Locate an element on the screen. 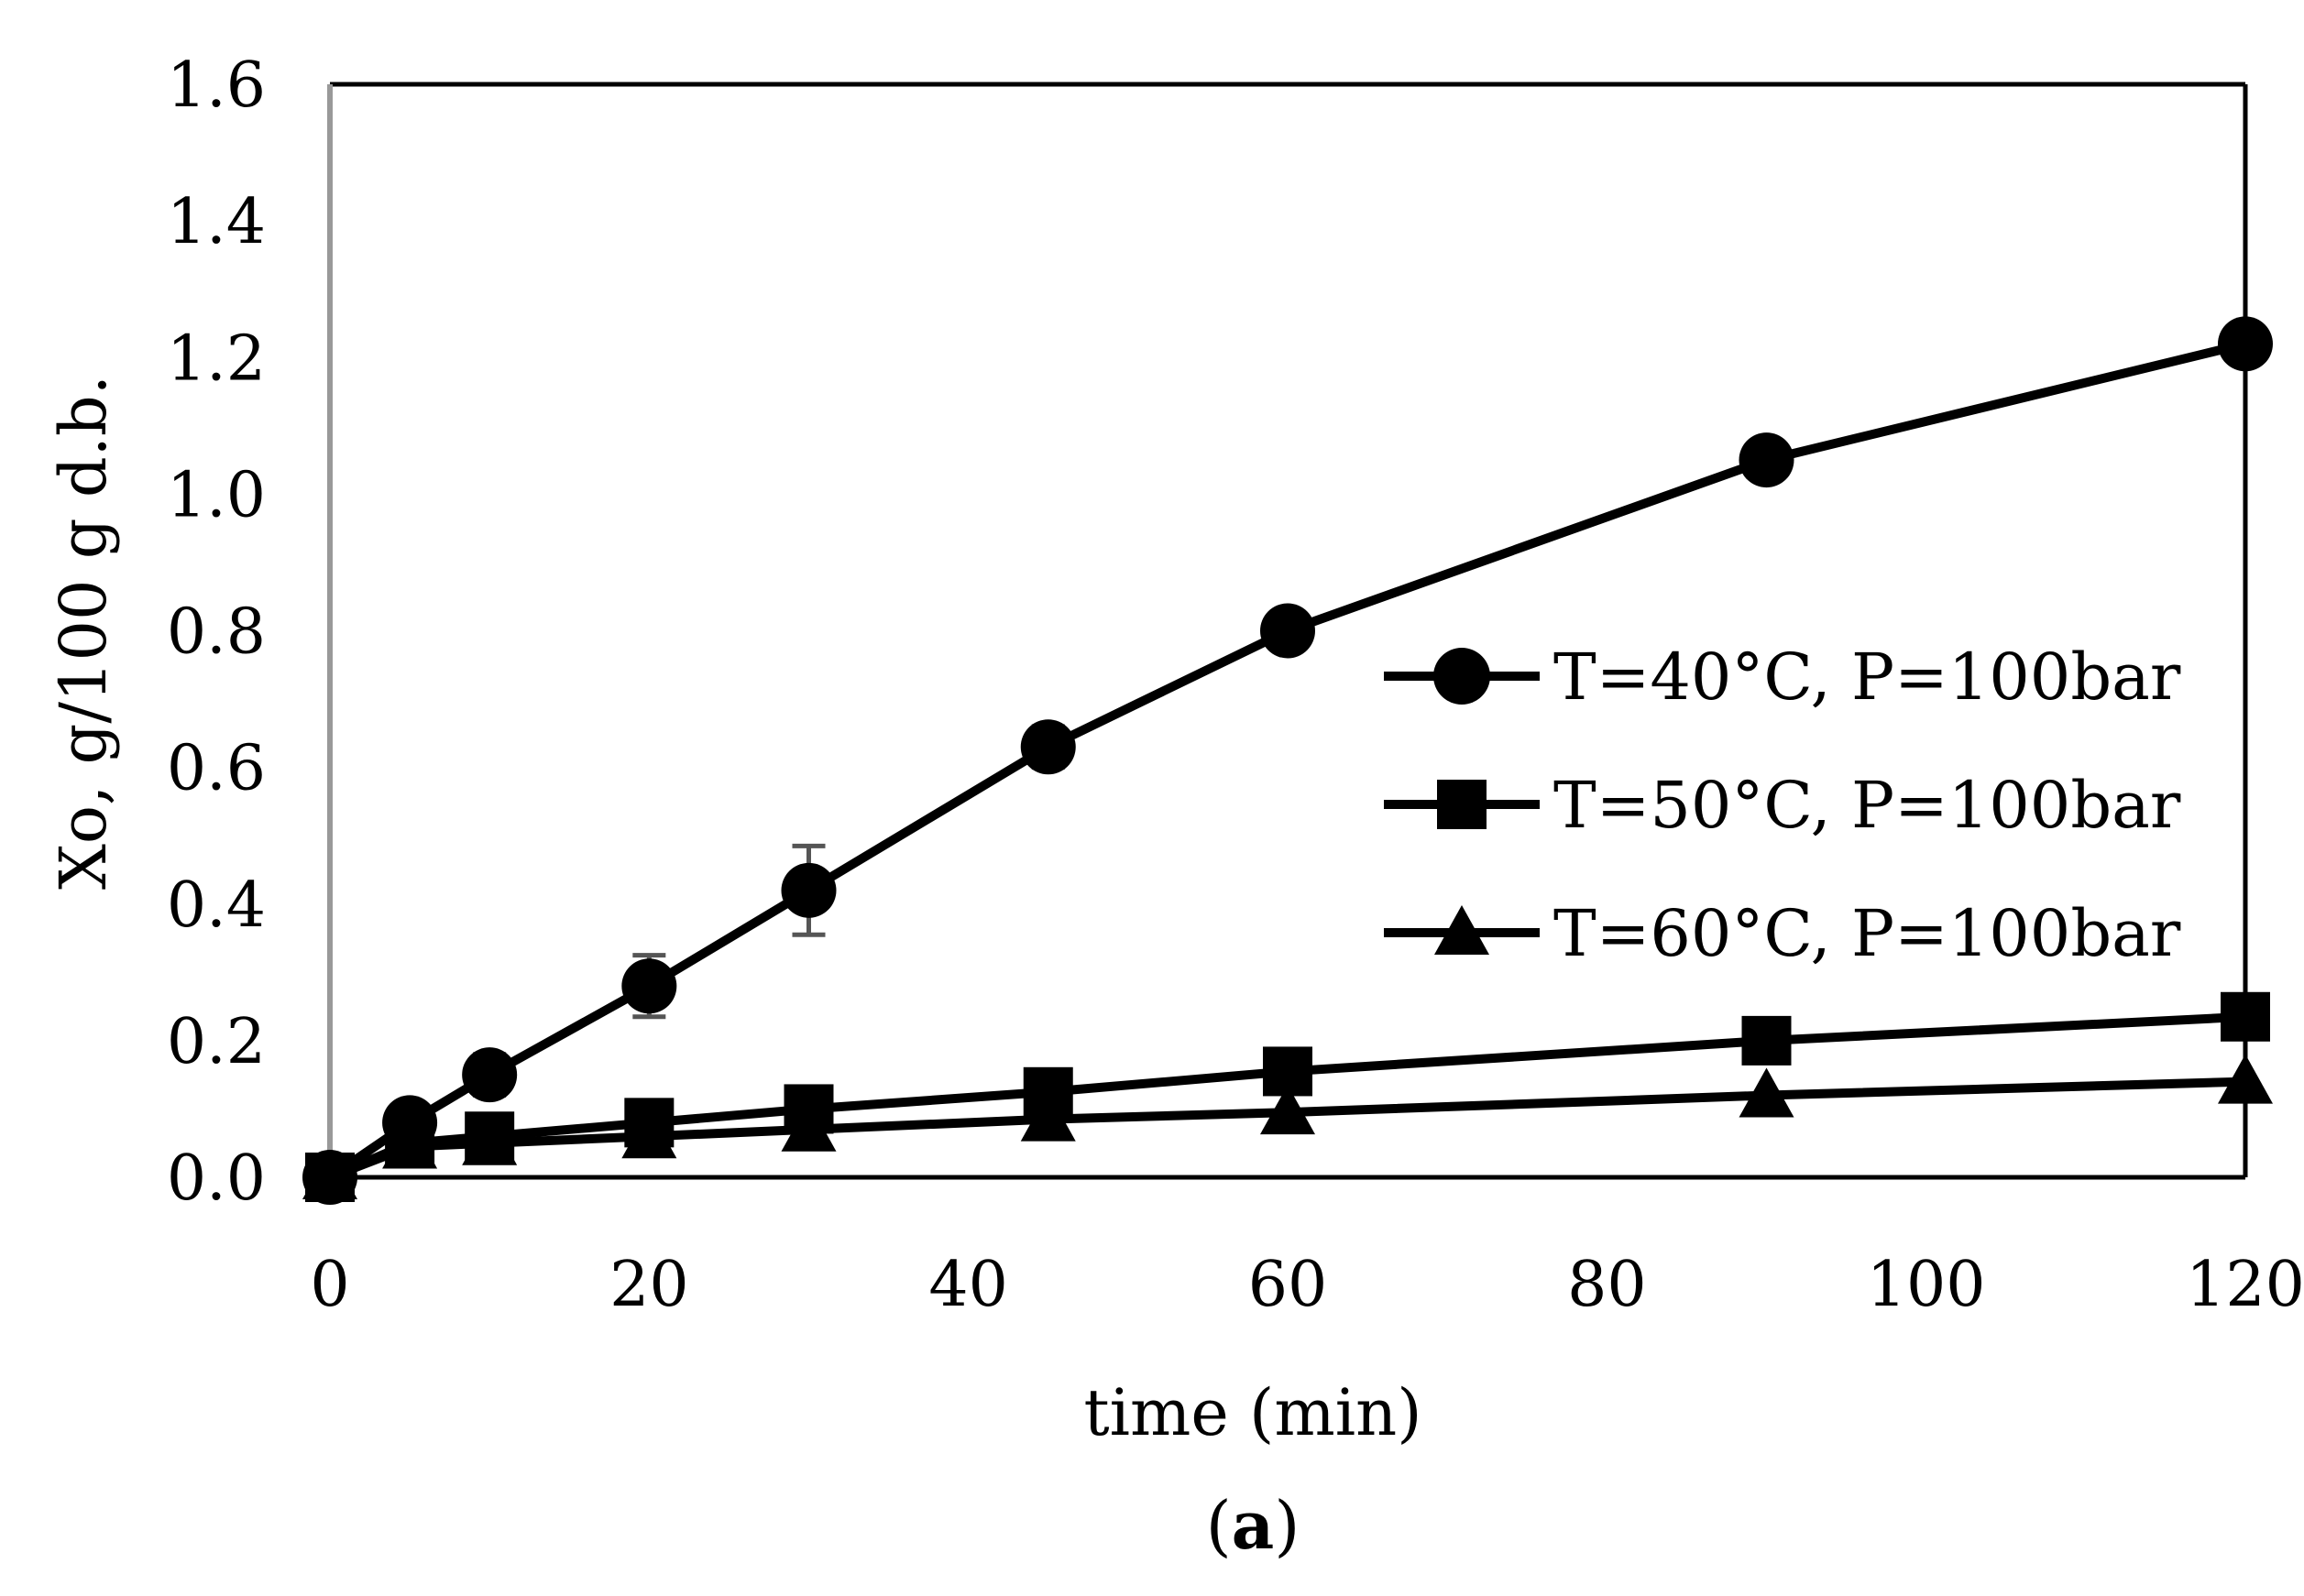 The width and height of the screenshot is (2304, 1596). legend-label-t40: T=40°C, P=100bar is located at coordinates (1867, 677).